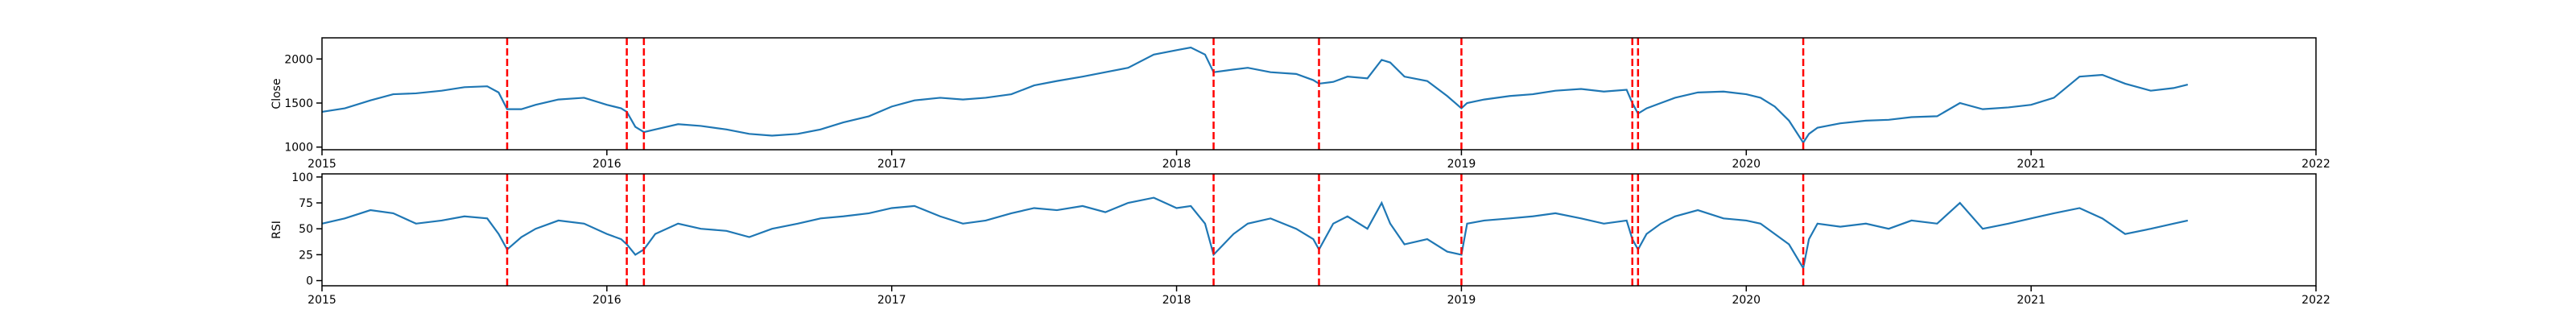 This screenshot has height=322, width=2576. What do you see at coordinates (306, 203) in the screenshot?
I see `y-tick-label: 75` at bounding box center [306, 203].